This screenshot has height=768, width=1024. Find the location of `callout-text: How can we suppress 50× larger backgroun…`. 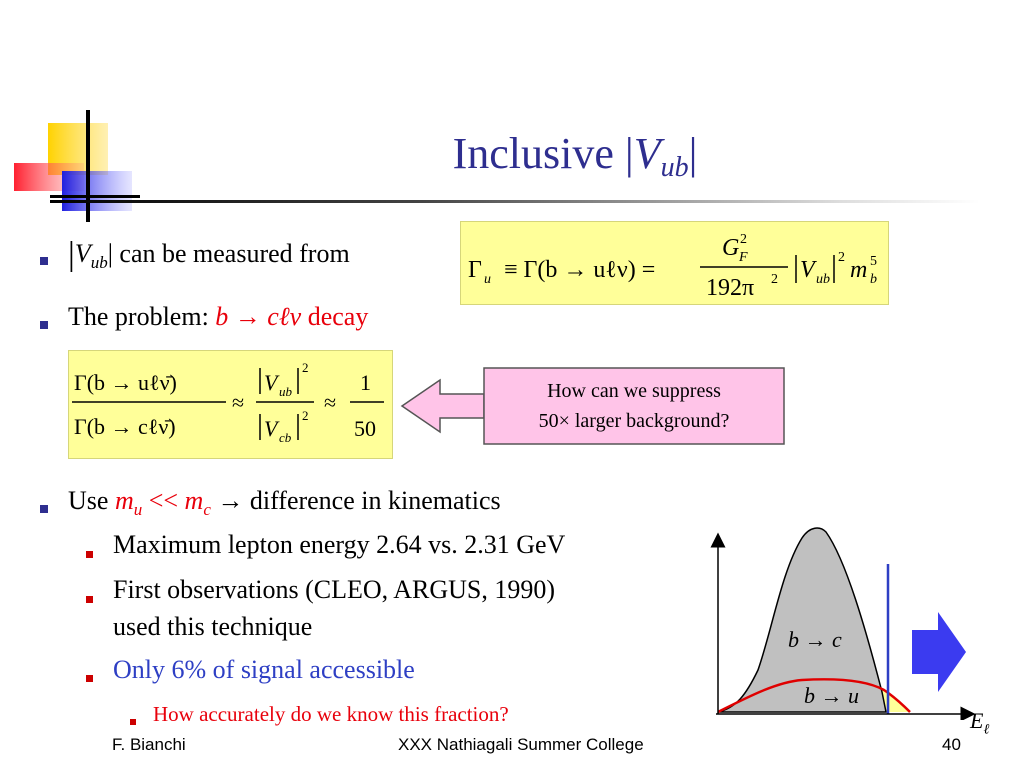

callout-text: How can we suppress 50× larger backgroun… is located at coordinates (634, 406).